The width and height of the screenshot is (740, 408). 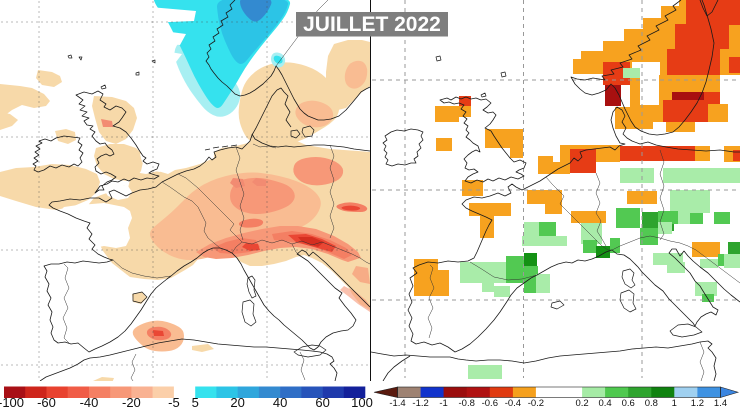 I want to click on svg-text: -100, so click(x=12, y=401).